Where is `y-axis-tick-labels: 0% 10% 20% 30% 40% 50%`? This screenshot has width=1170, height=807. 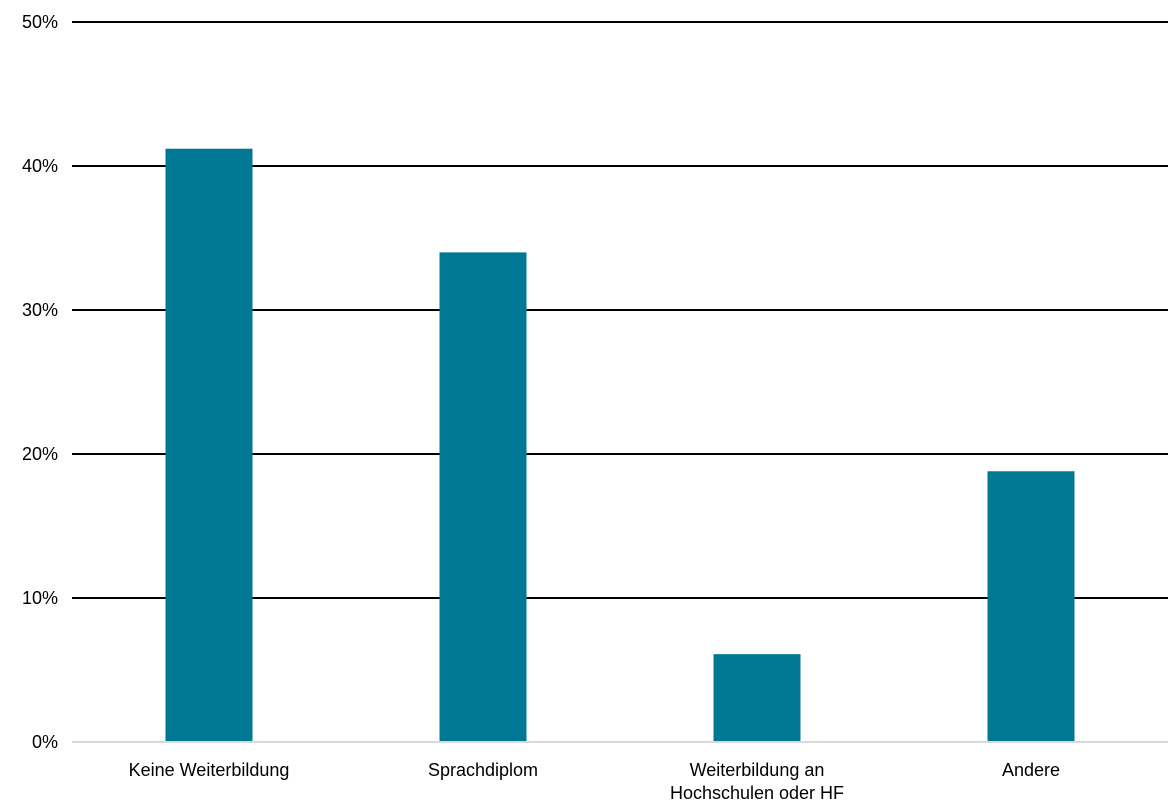
y-axis-tick-labels: 0% 10% 20% 30% 40% 50% is located at coordinates (40, 382).